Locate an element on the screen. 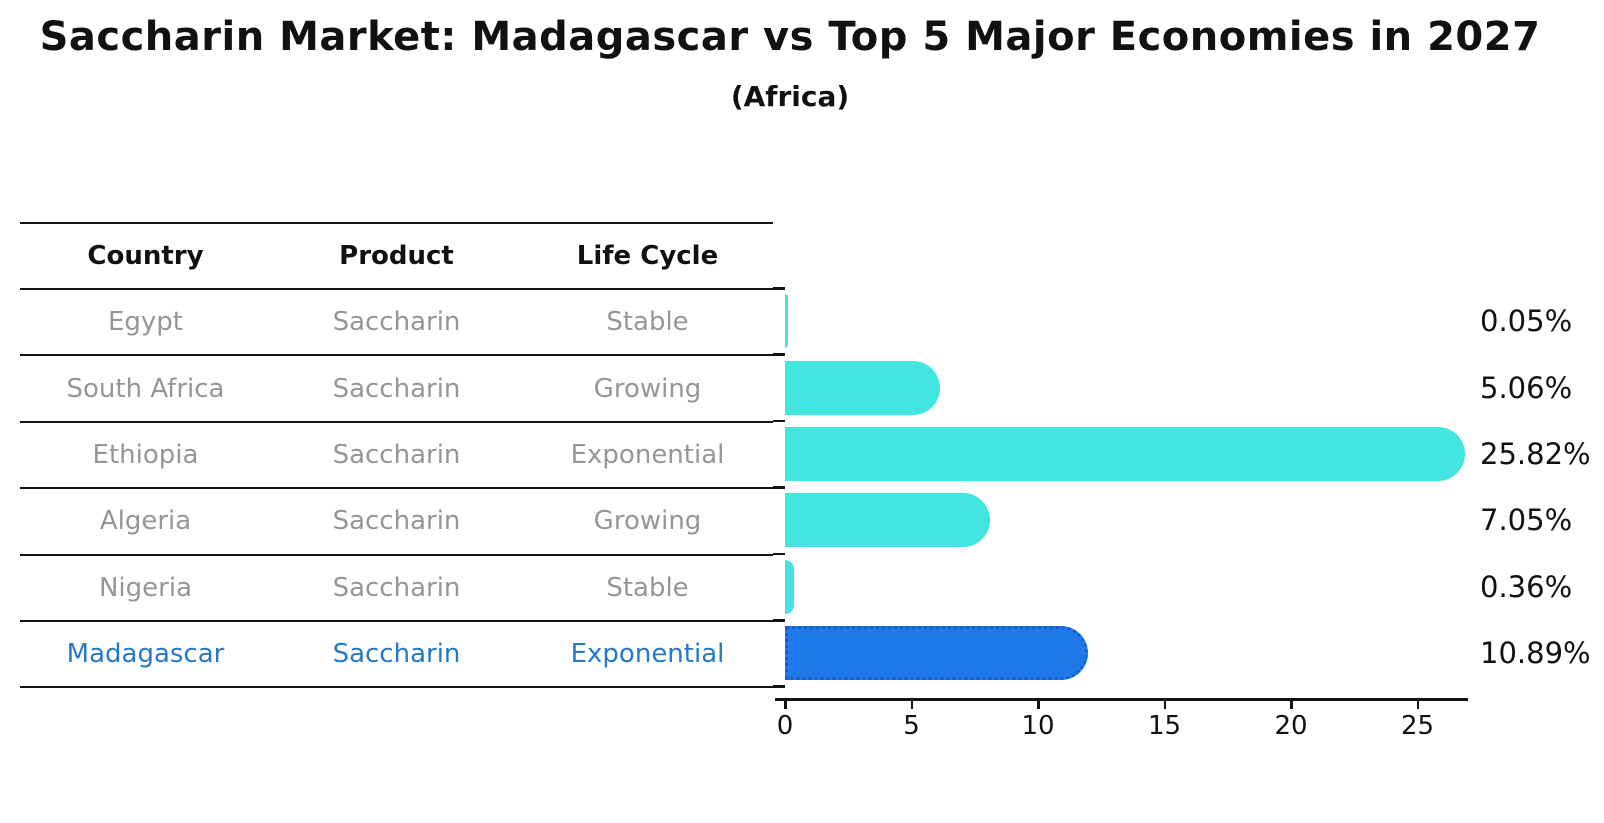  table-row-ethiopia: Ethiopia Saccharin Exponential is located at coordinates (396, 456).